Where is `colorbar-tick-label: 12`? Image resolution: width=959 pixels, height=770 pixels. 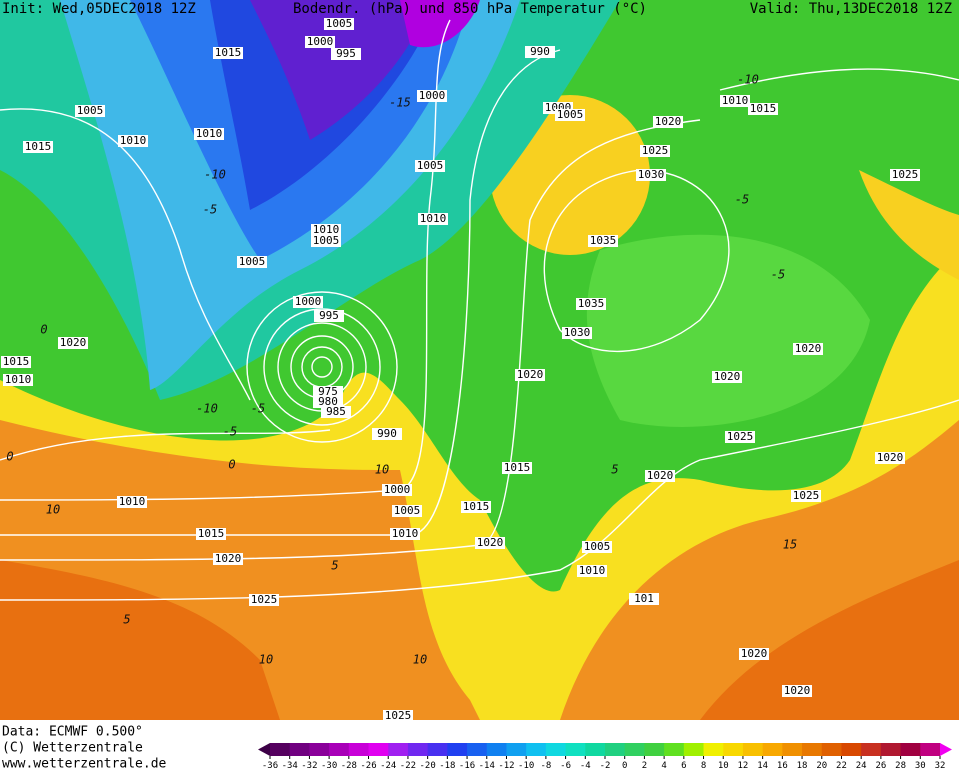
colorbar-tick-label: 12 is located at coordinates (743, 765).